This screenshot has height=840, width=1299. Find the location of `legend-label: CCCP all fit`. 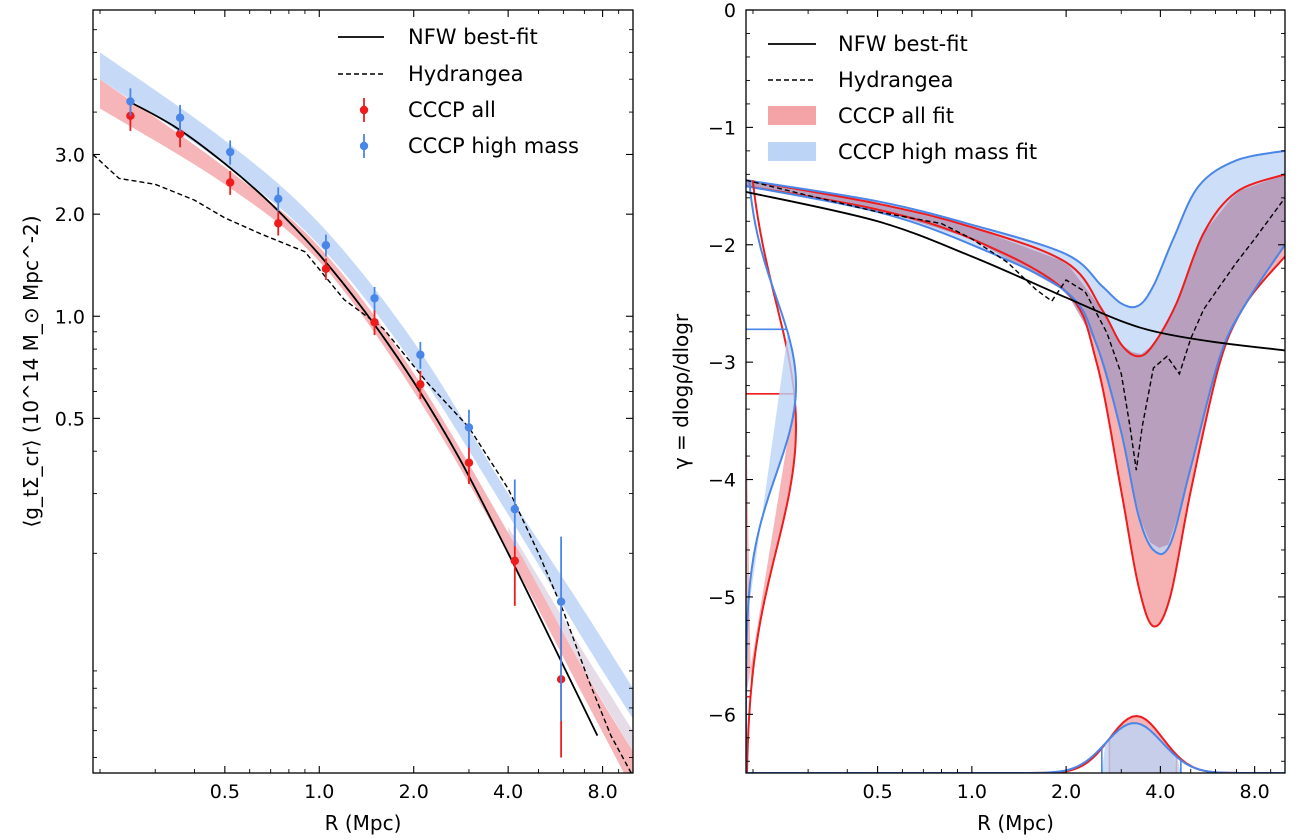

legend-label: CCCP all fit is located at coordinates (896, 116).